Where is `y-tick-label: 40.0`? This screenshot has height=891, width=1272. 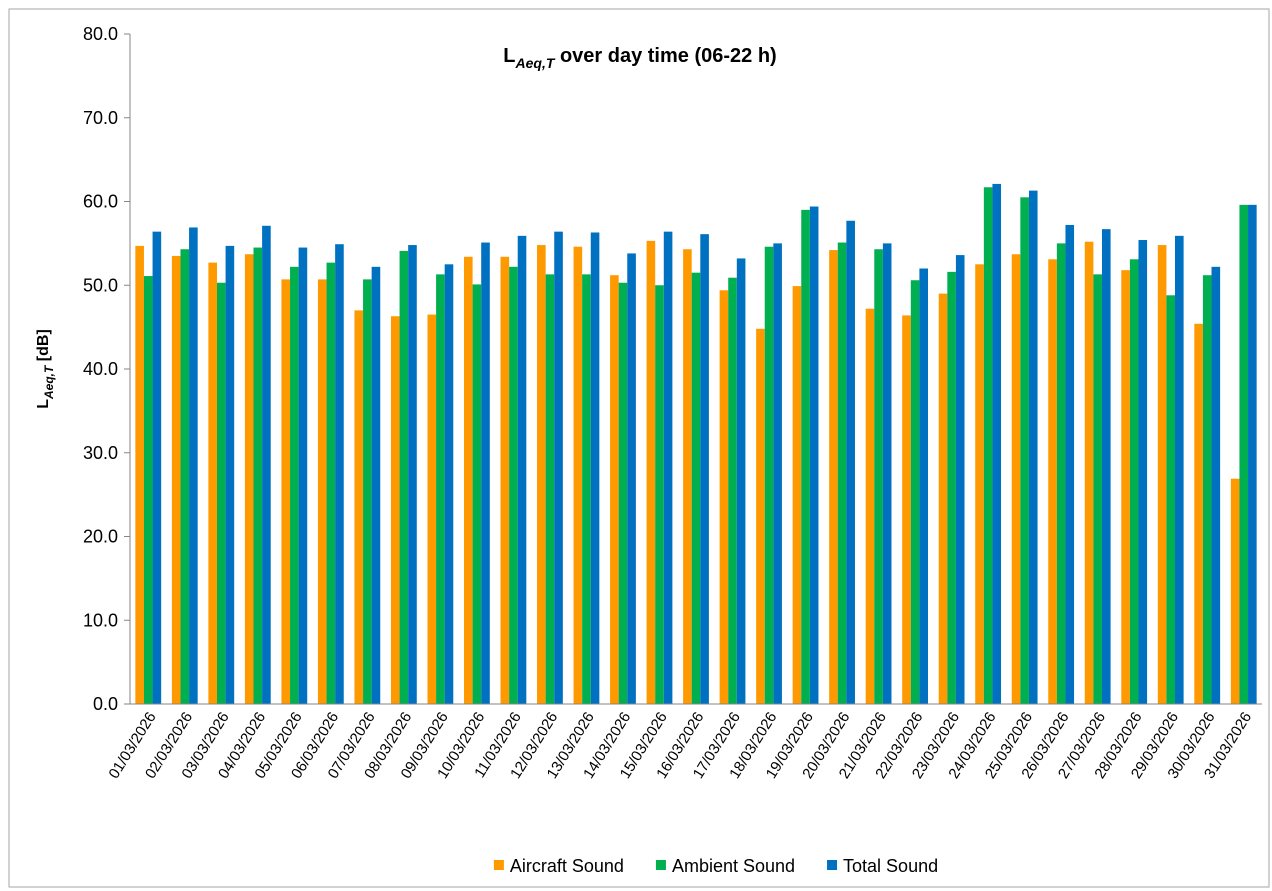
y-tick-label: 40.0 is located at coordinates (100, 369).